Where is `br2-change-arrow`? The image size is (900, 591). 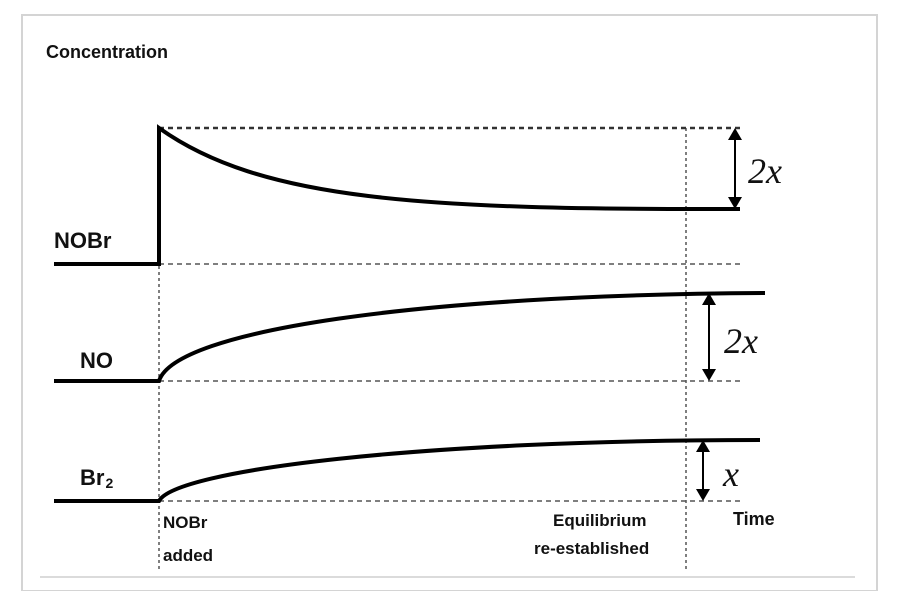
br2-change-arrow is located at coordinates (703, 470).